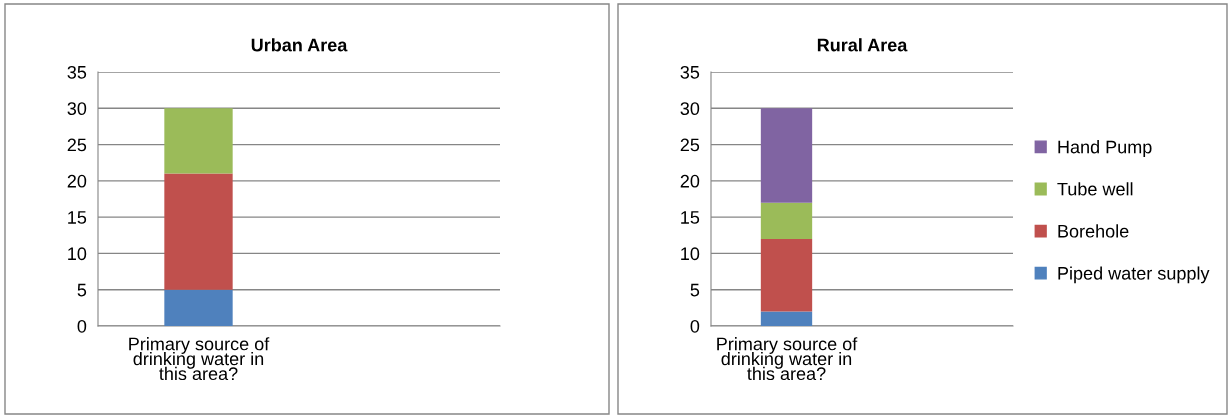  Describe the element at coordinates (862, 45) in the screenshot. I see `chart-title: Rural Area` at that location.